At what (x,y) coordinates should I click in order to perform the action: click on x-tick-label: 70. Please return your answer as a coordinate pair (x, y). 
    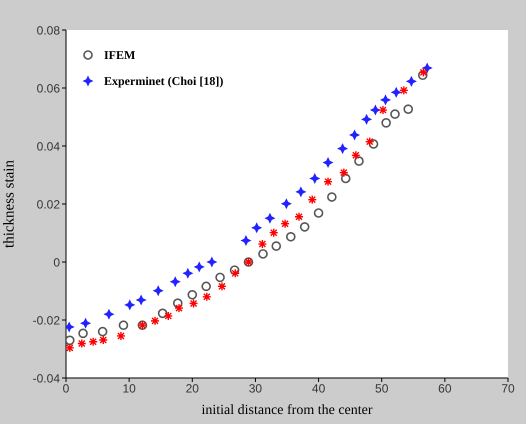
    Looking at the image, I should click on (508, 389).